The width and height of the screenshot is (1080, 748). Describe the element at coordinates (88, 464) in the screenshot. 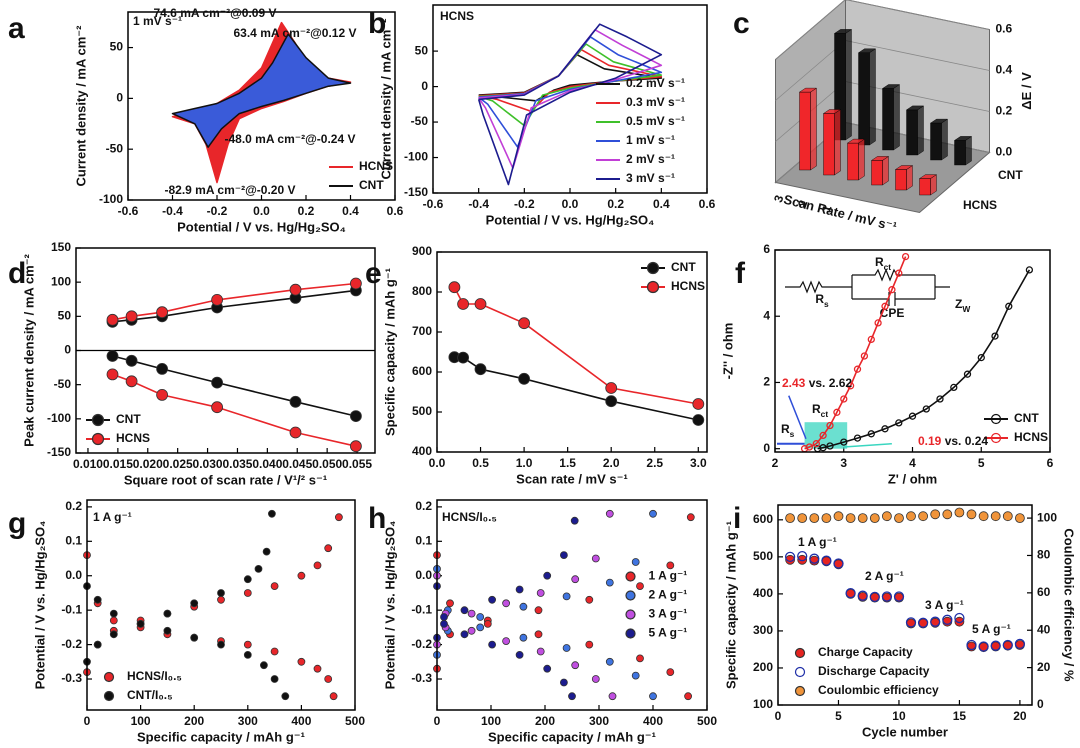

I see `x-tick-label: 0.010` at that location.